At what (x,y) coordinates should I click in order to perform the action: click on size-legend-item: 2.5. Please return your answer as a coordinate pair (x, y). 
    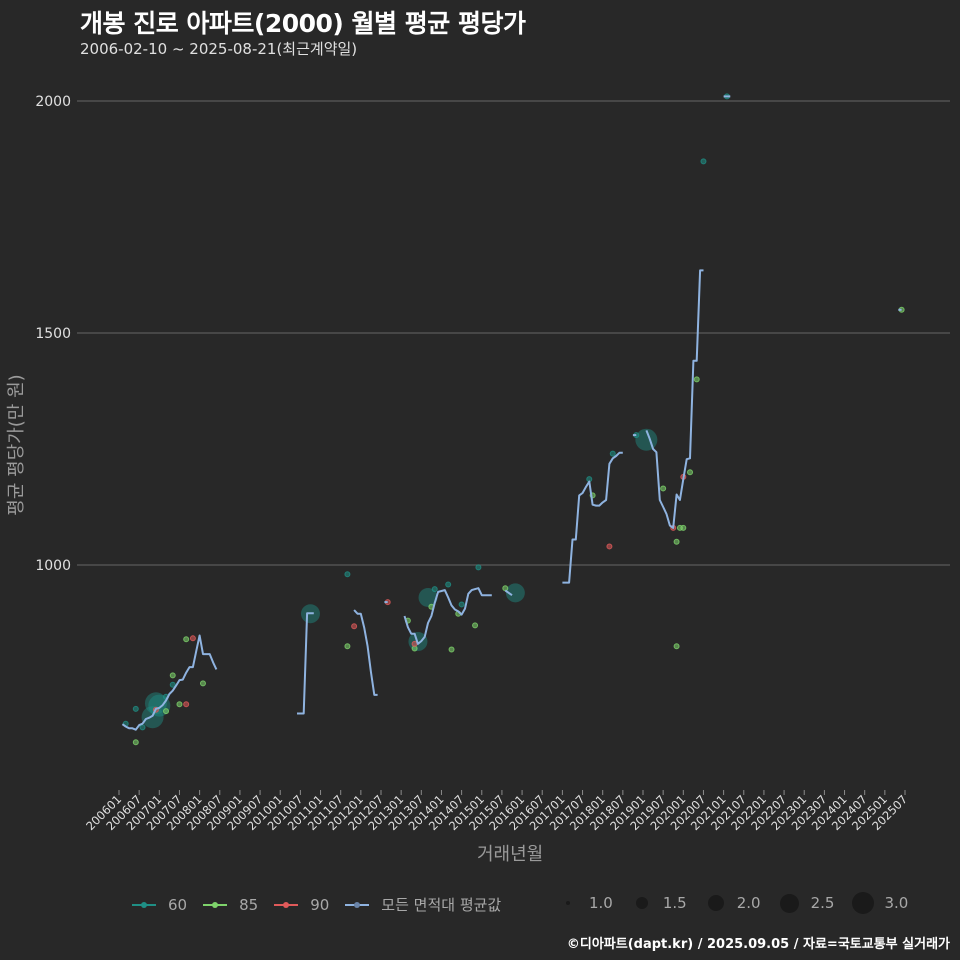
    Looking at the image, I should click on (805, 903).